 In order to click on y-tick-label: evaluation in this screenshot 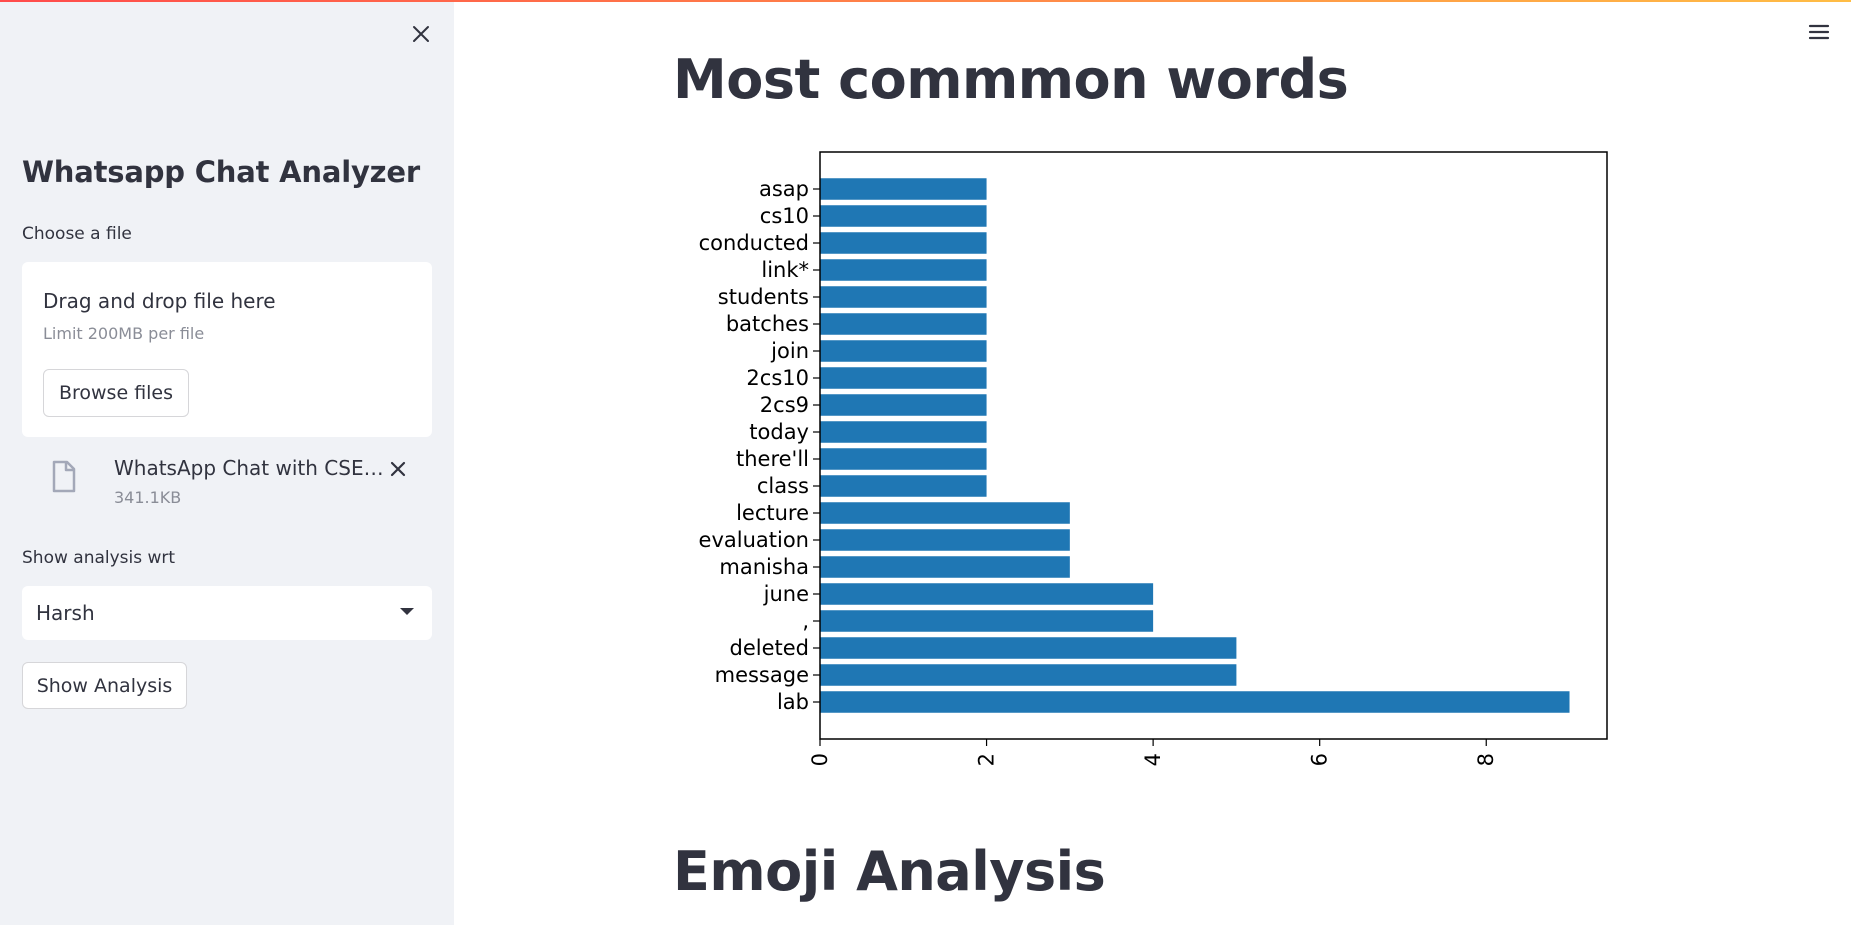, I will do `click(754, 540)`.